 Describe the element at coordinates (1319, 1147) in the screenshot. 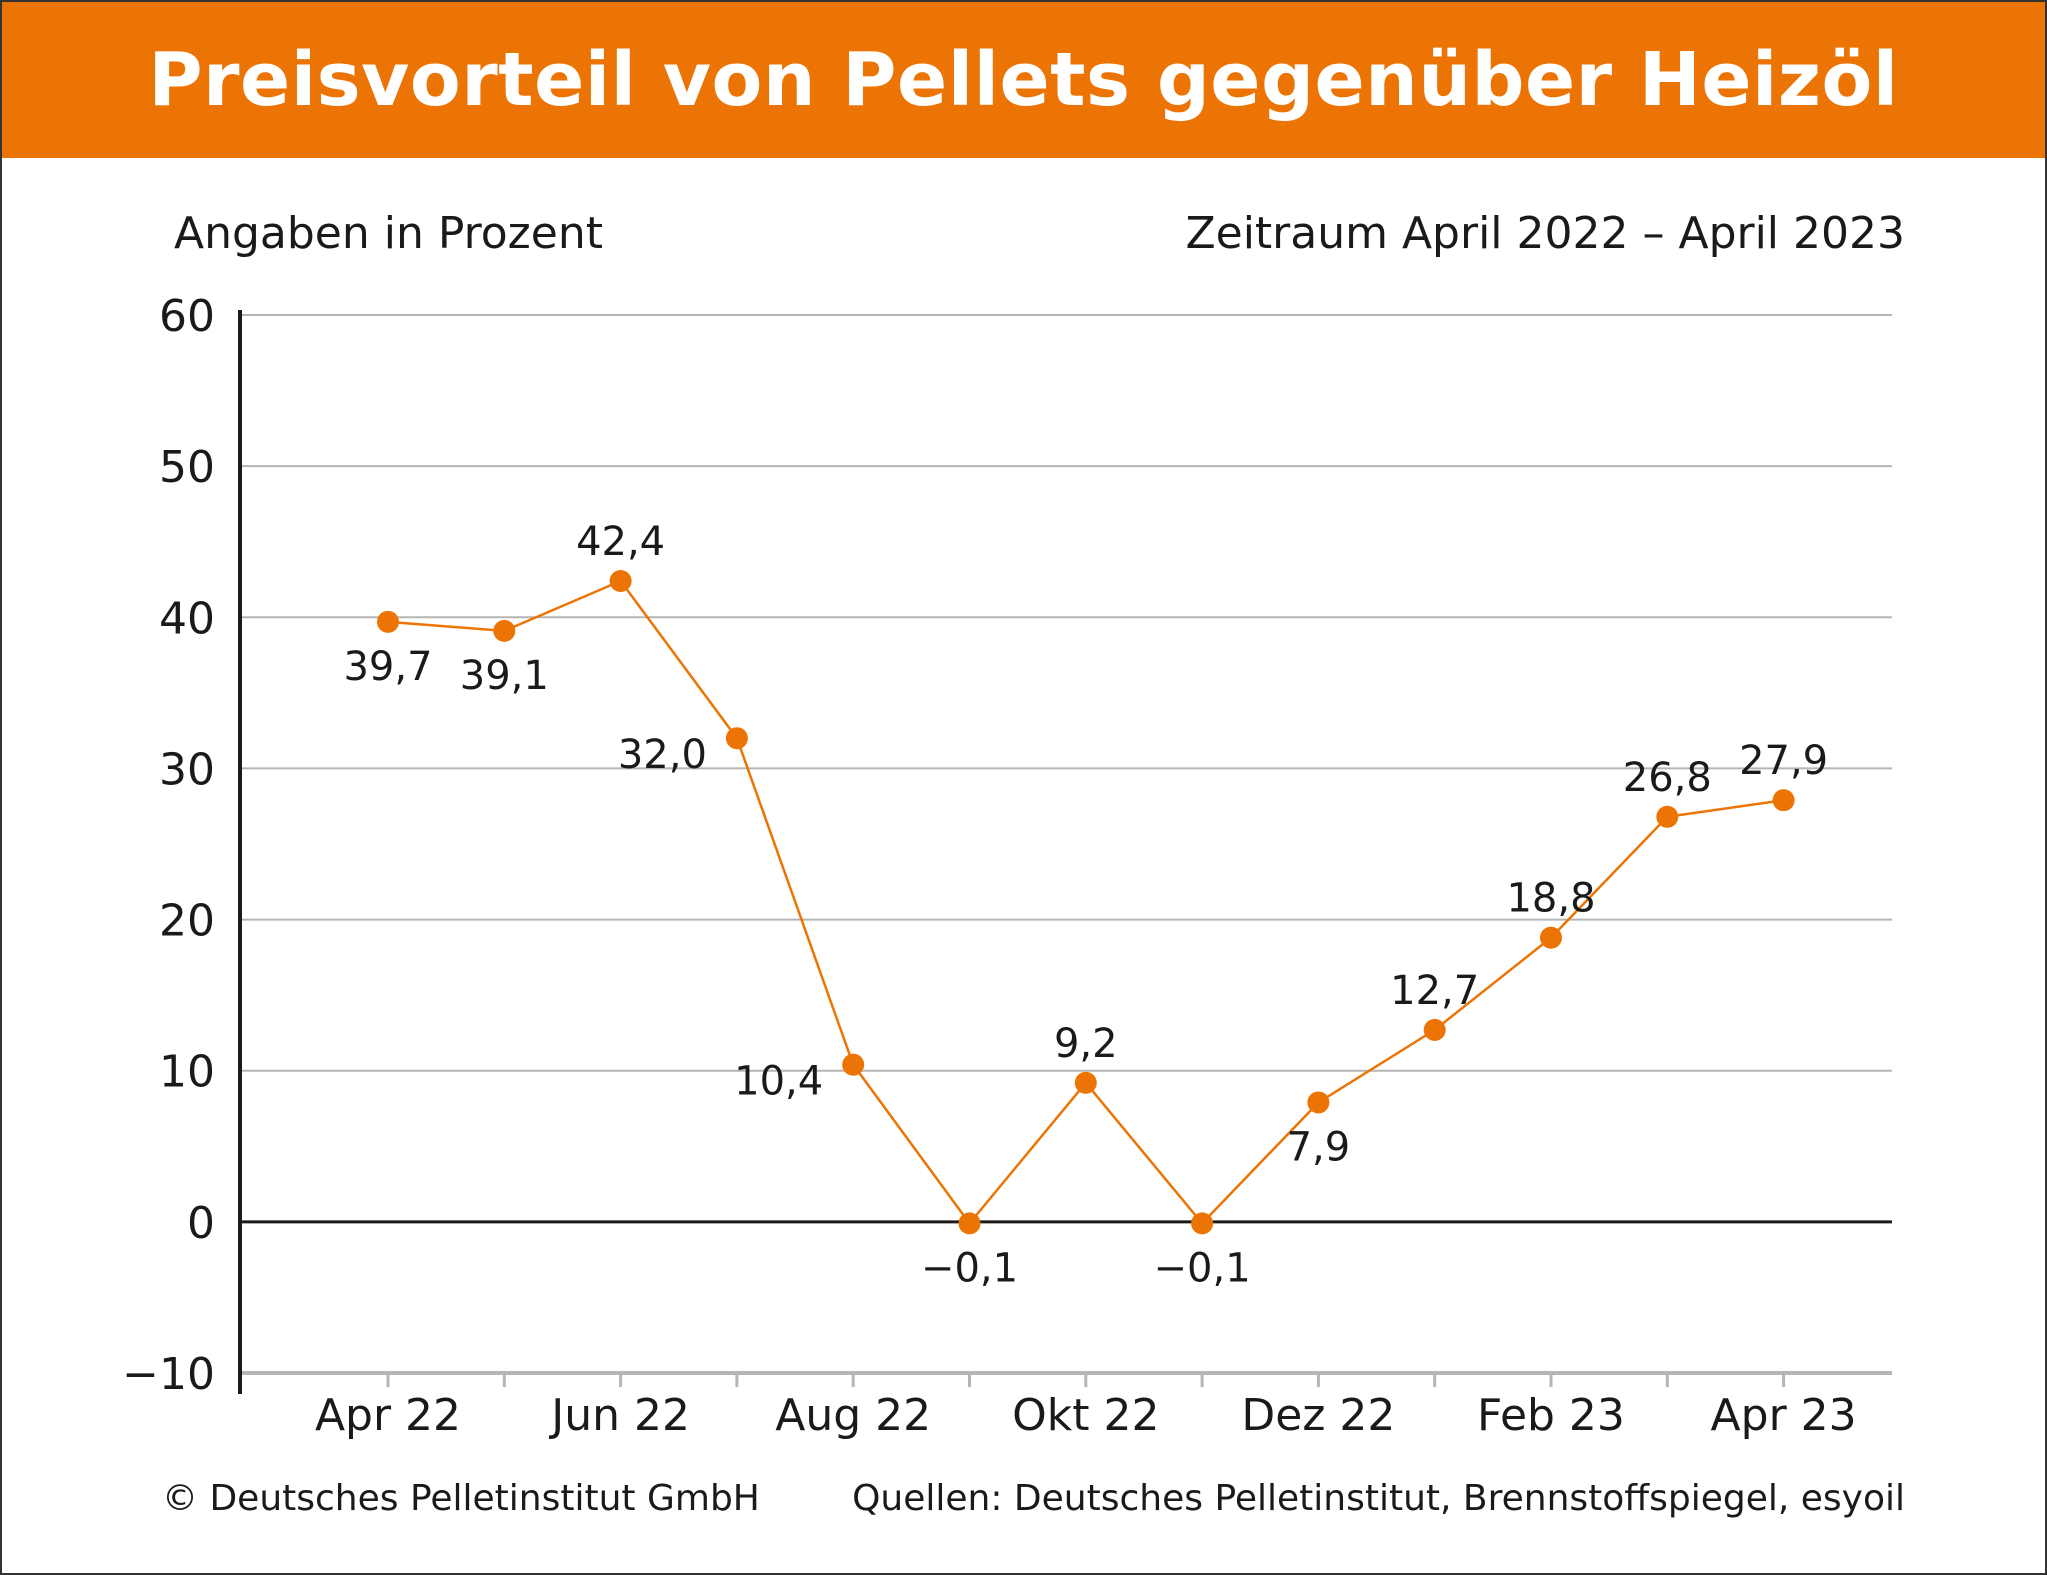

I see `data-label: 7,9` at that location.